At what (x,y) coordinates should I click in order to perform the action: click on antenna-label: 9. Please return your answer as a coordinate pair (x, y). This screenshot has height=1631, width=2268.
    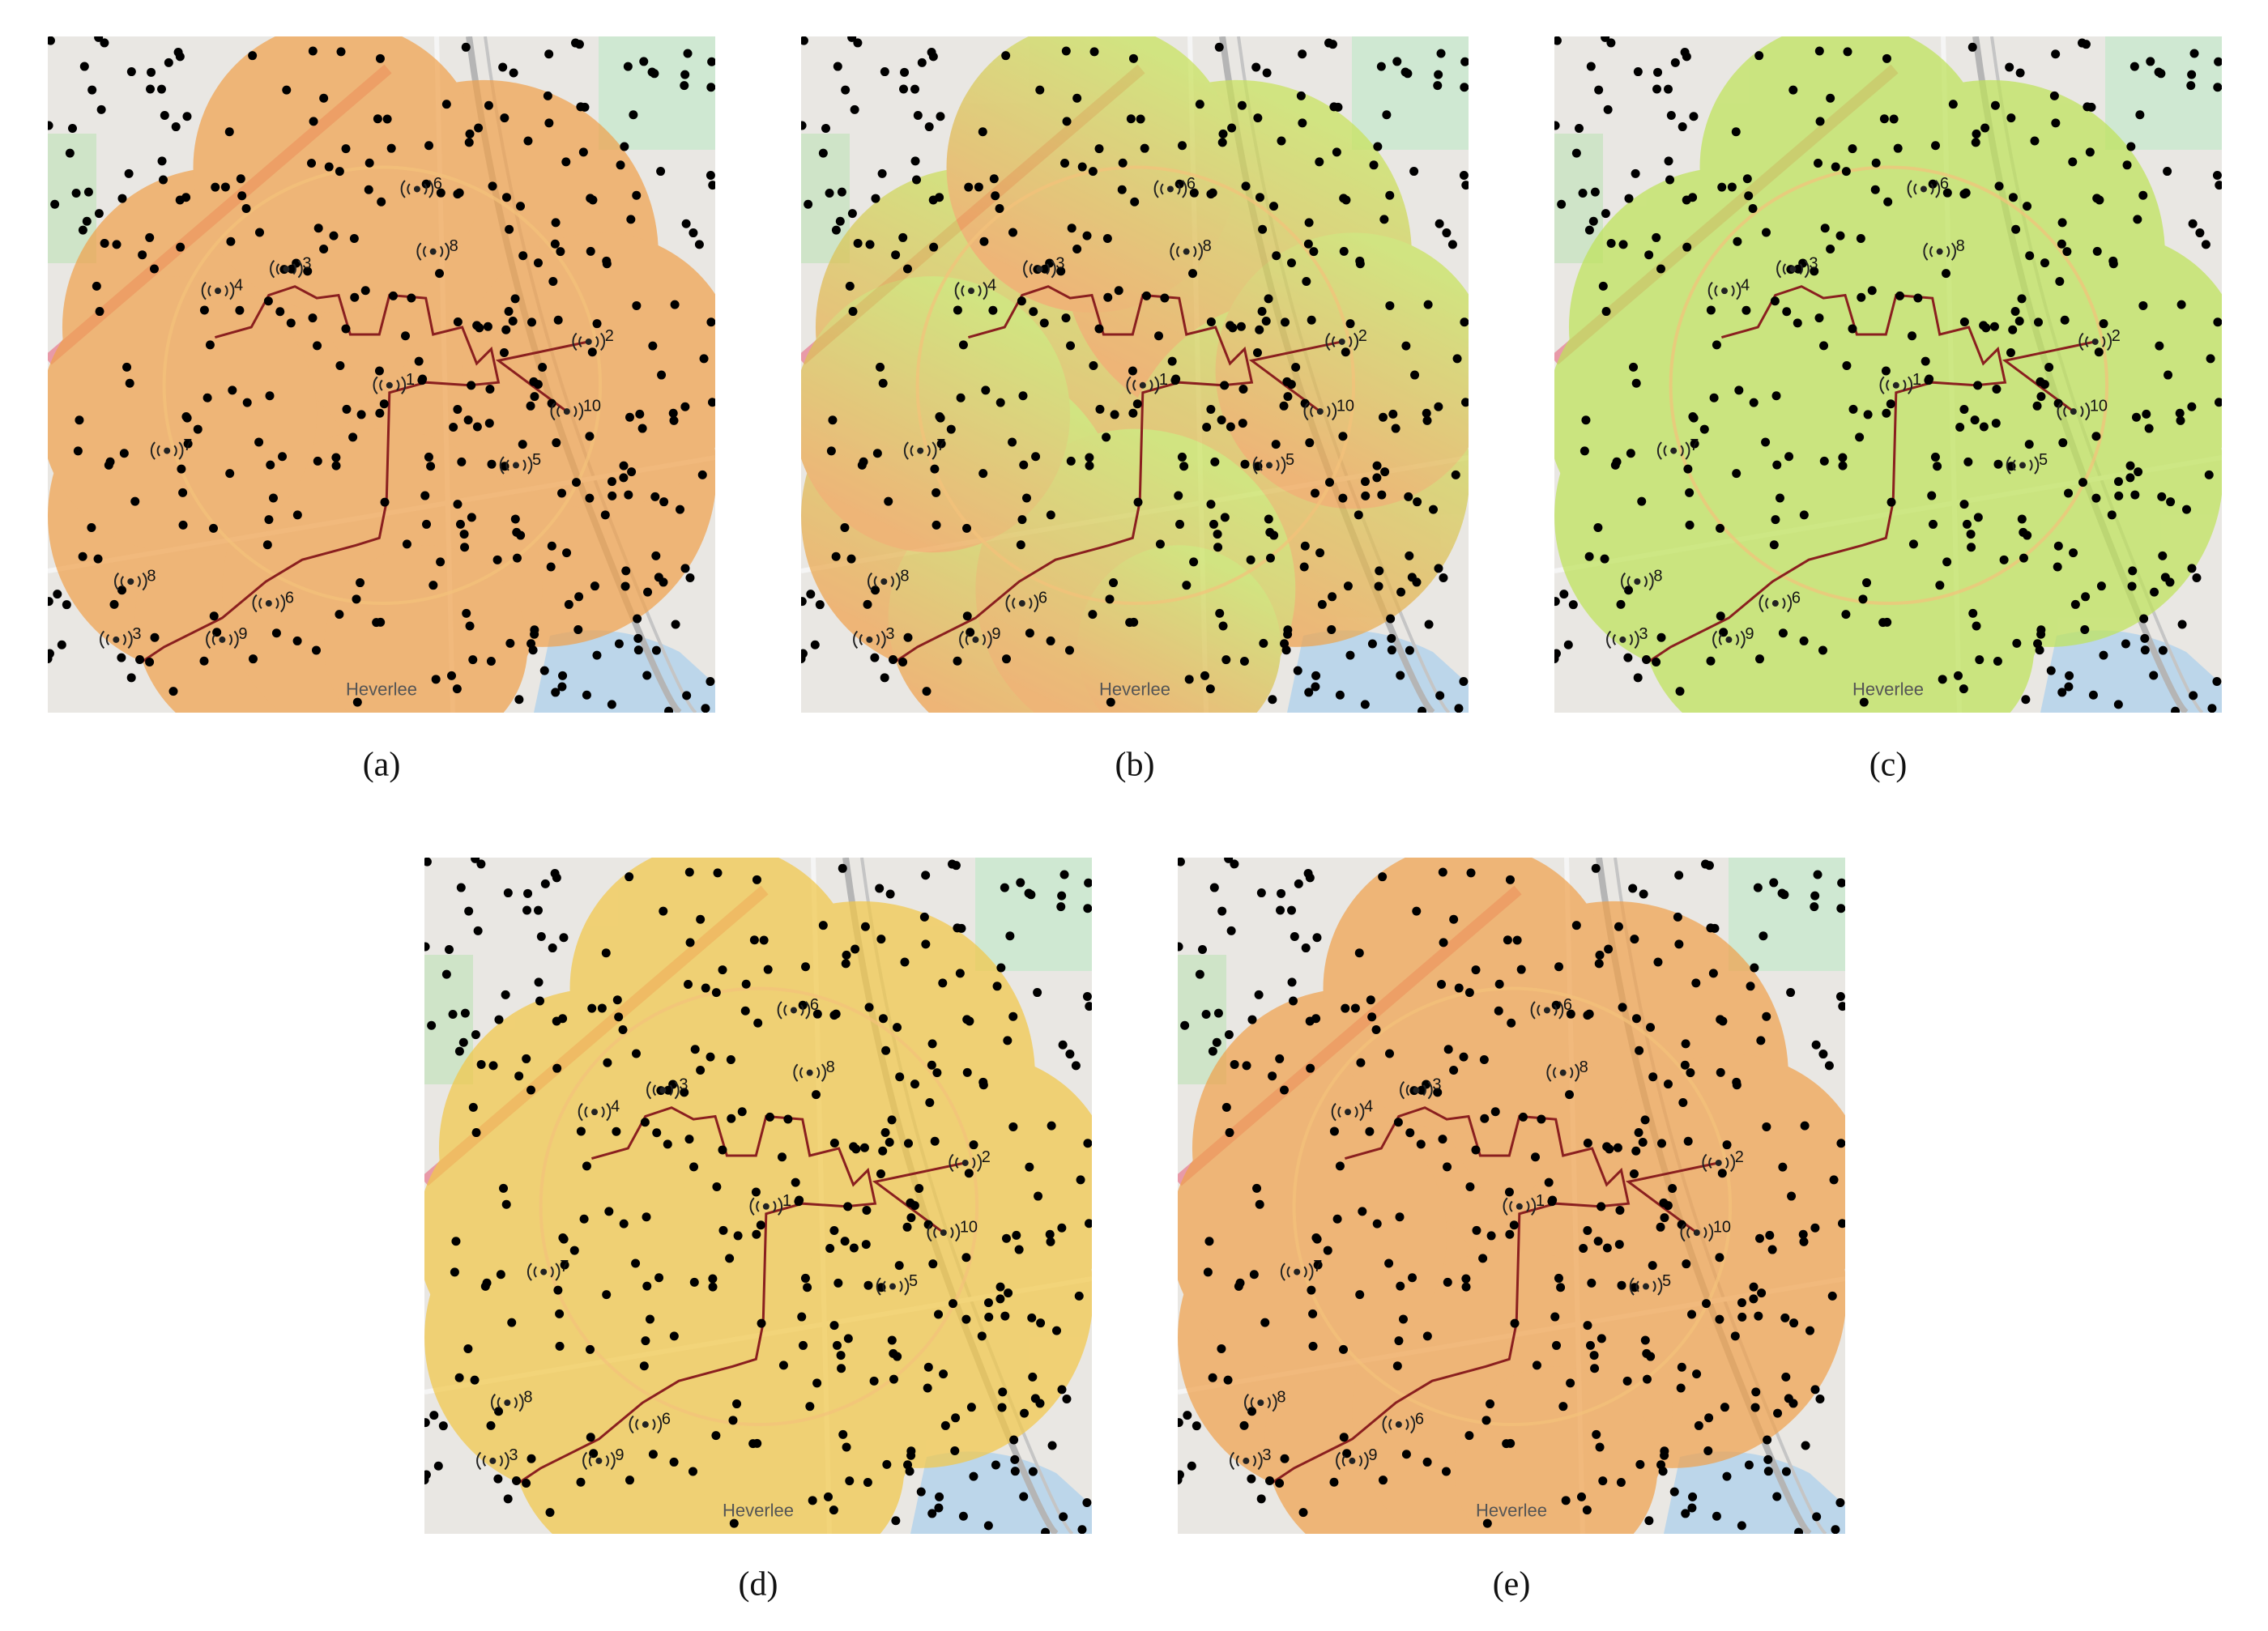
    Looking at the image, I should click on (995, 634).